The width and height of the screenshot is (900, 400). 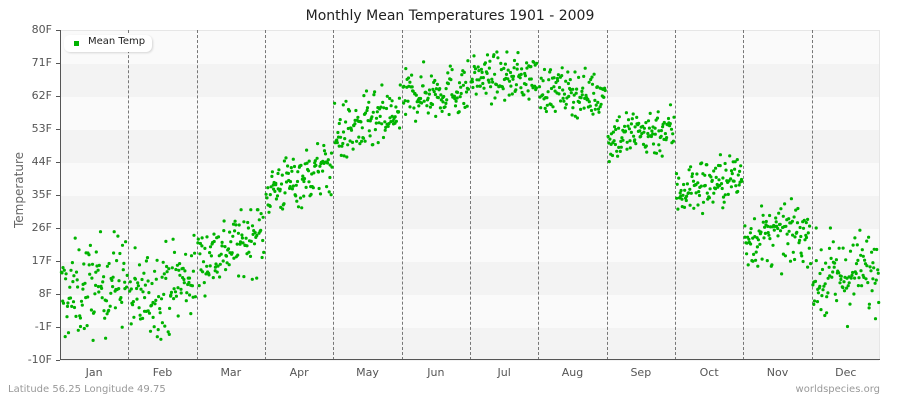 I want to click on x-tick-label: Mar, so click(x=231, y=372).